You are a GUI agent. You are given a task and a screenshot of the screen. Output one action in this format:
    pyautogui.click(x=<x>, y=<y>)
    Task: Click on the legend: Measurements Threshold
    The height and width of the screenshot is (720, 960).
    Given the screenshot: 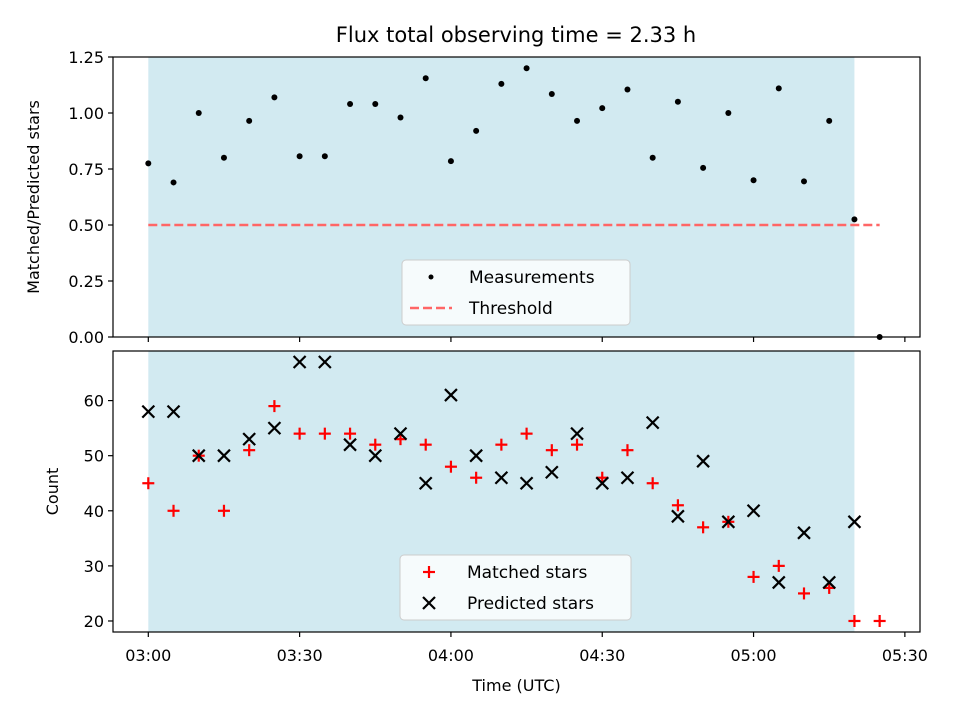 What is the action you would take?
    pyautogui.click(x=516, y=292)
    